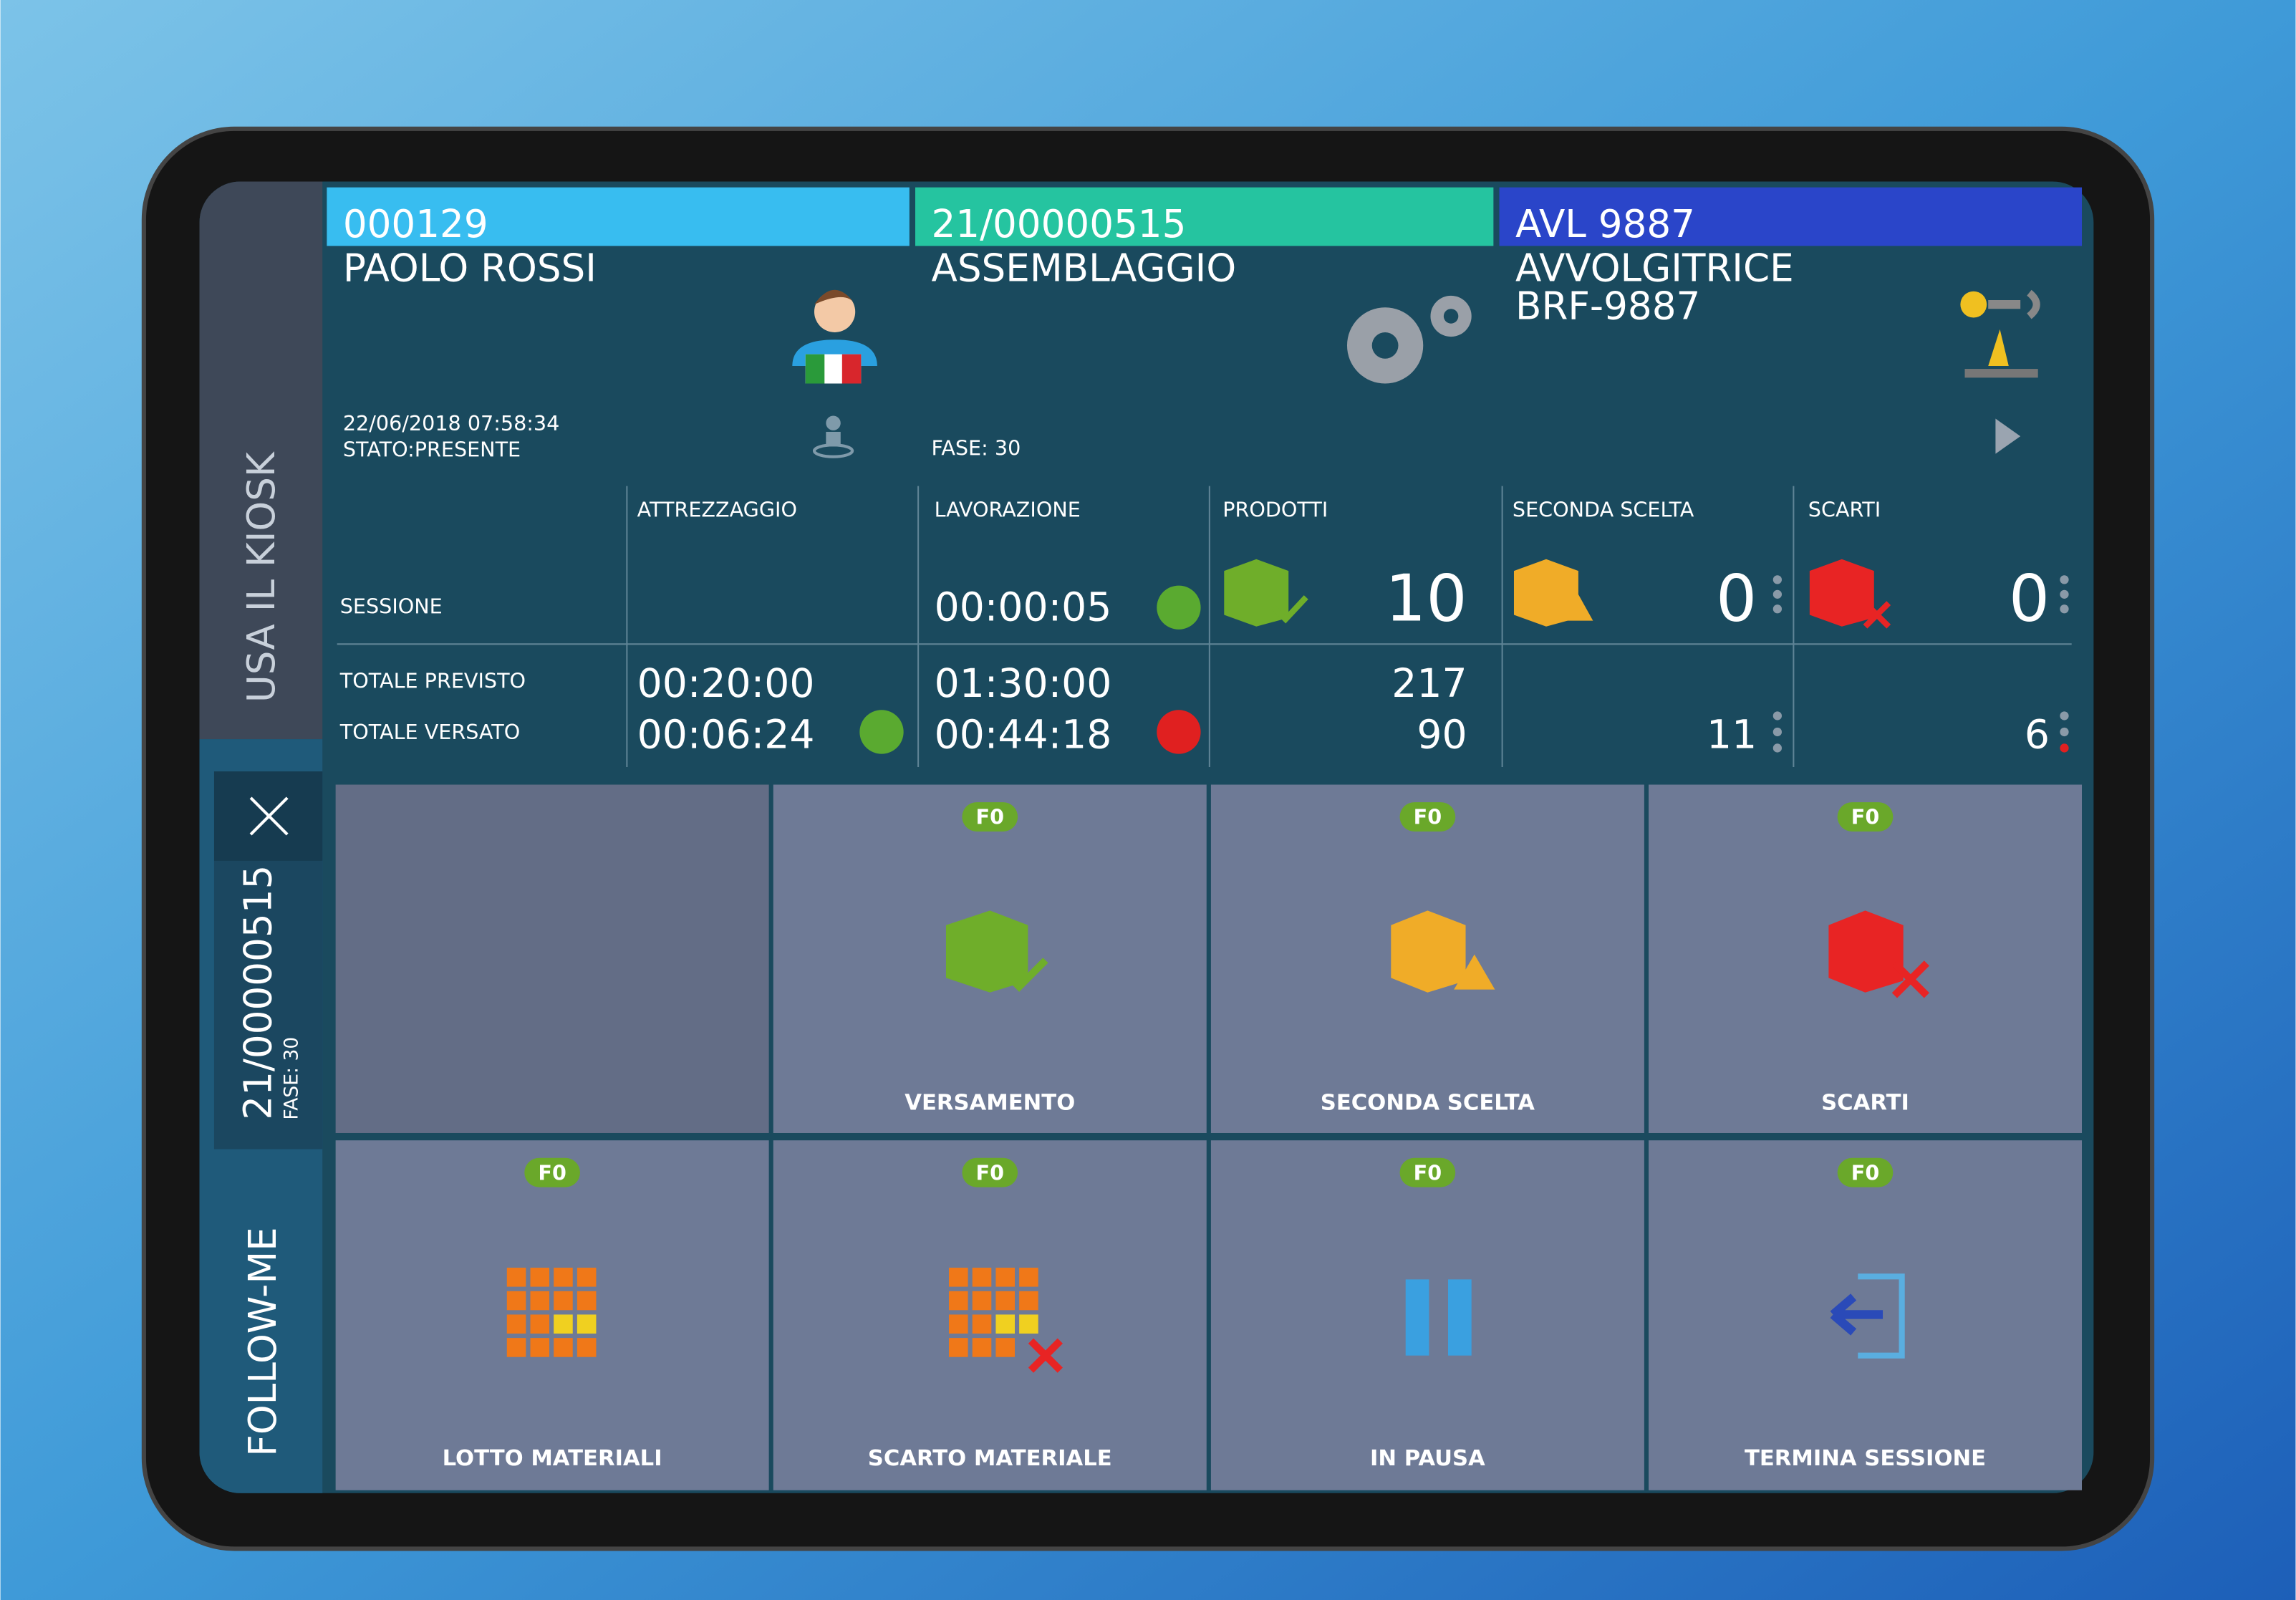 This screenshot has width=2296, height=1600. I want to click on kiosk-tab, so click(261, 460).